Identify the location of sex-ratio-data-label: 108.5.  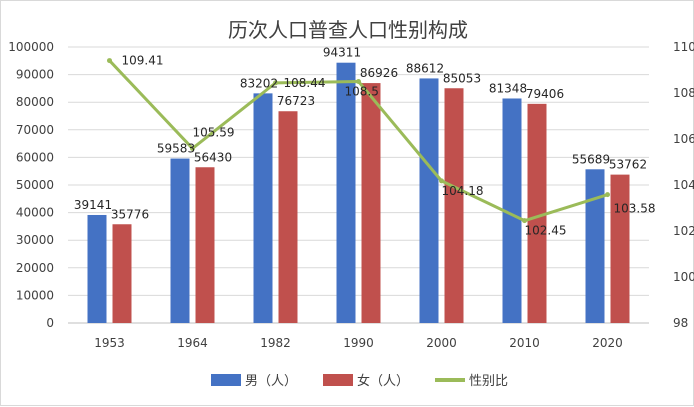
(362, 92).